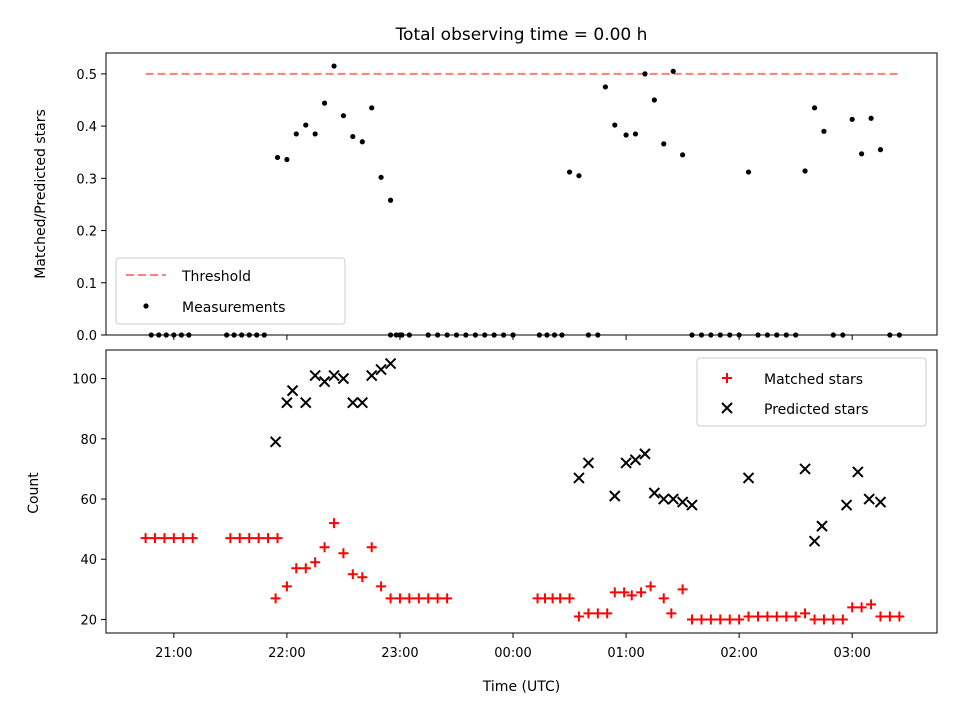  What do you see at coordinates (813, 380) in the screenshot?
I see `legend-matched-label: Matched stars` at bounding box center [813, 380].